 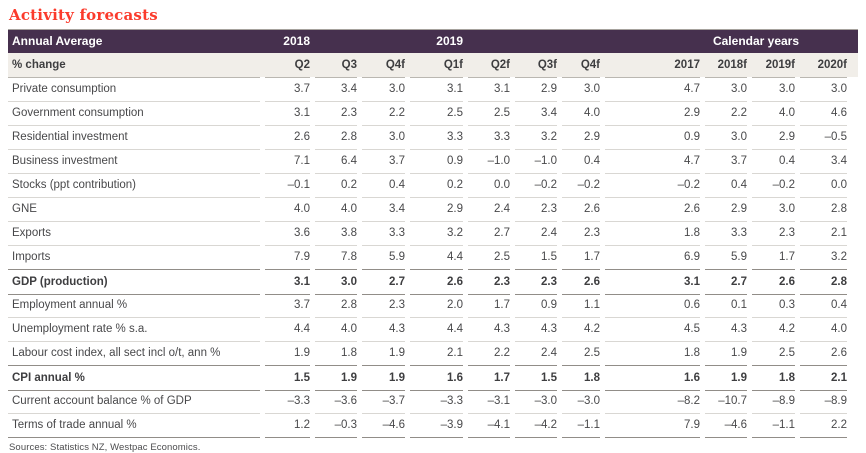 What do you see at coordinates (756, 41) in the screenshot?
I see `group-header-calendar-years: Calendar years` at bounding box center [756, 41].